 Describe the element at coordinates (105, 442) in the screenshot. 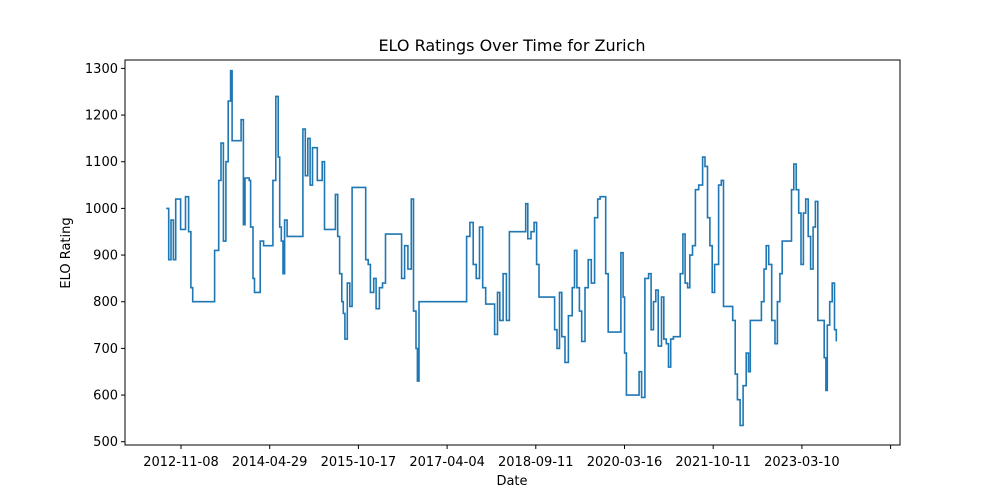

I see `y-tick-label: 500` at that location.